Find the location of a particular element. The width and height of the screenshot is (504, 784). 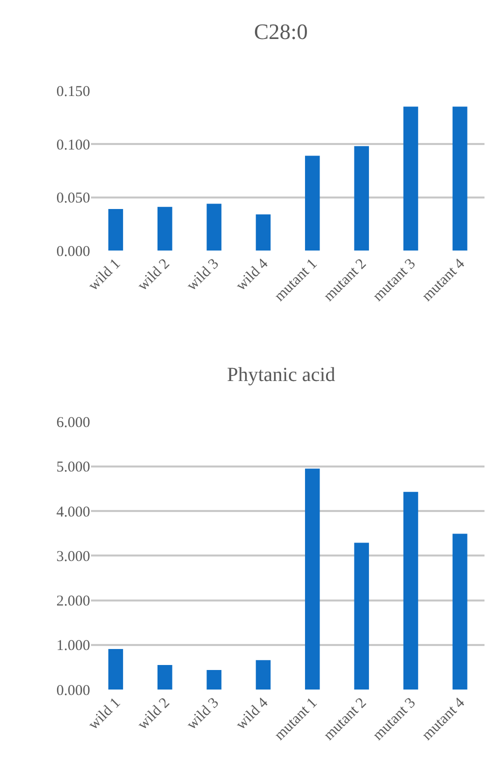

y-tick-label: 5.000 is located at coordinates (73, 468).